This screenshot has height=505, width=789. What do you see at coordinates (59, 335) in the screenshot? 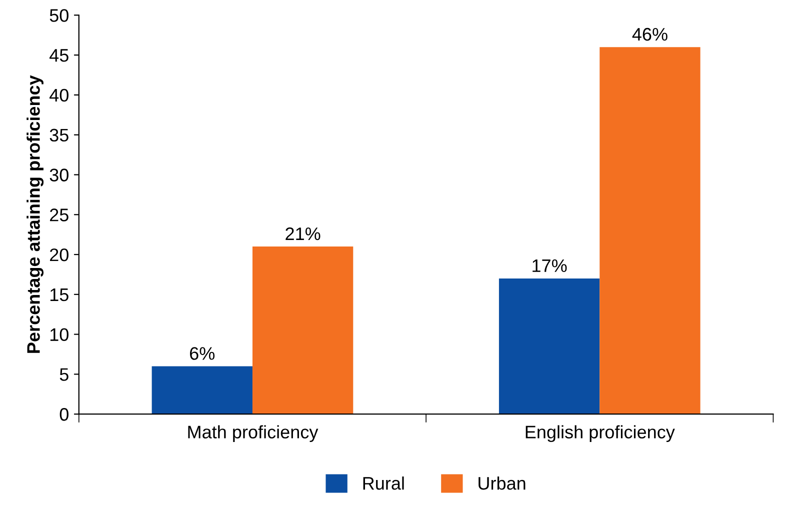
I see `y-tick-label: 10` at bounding box center [59, 335].